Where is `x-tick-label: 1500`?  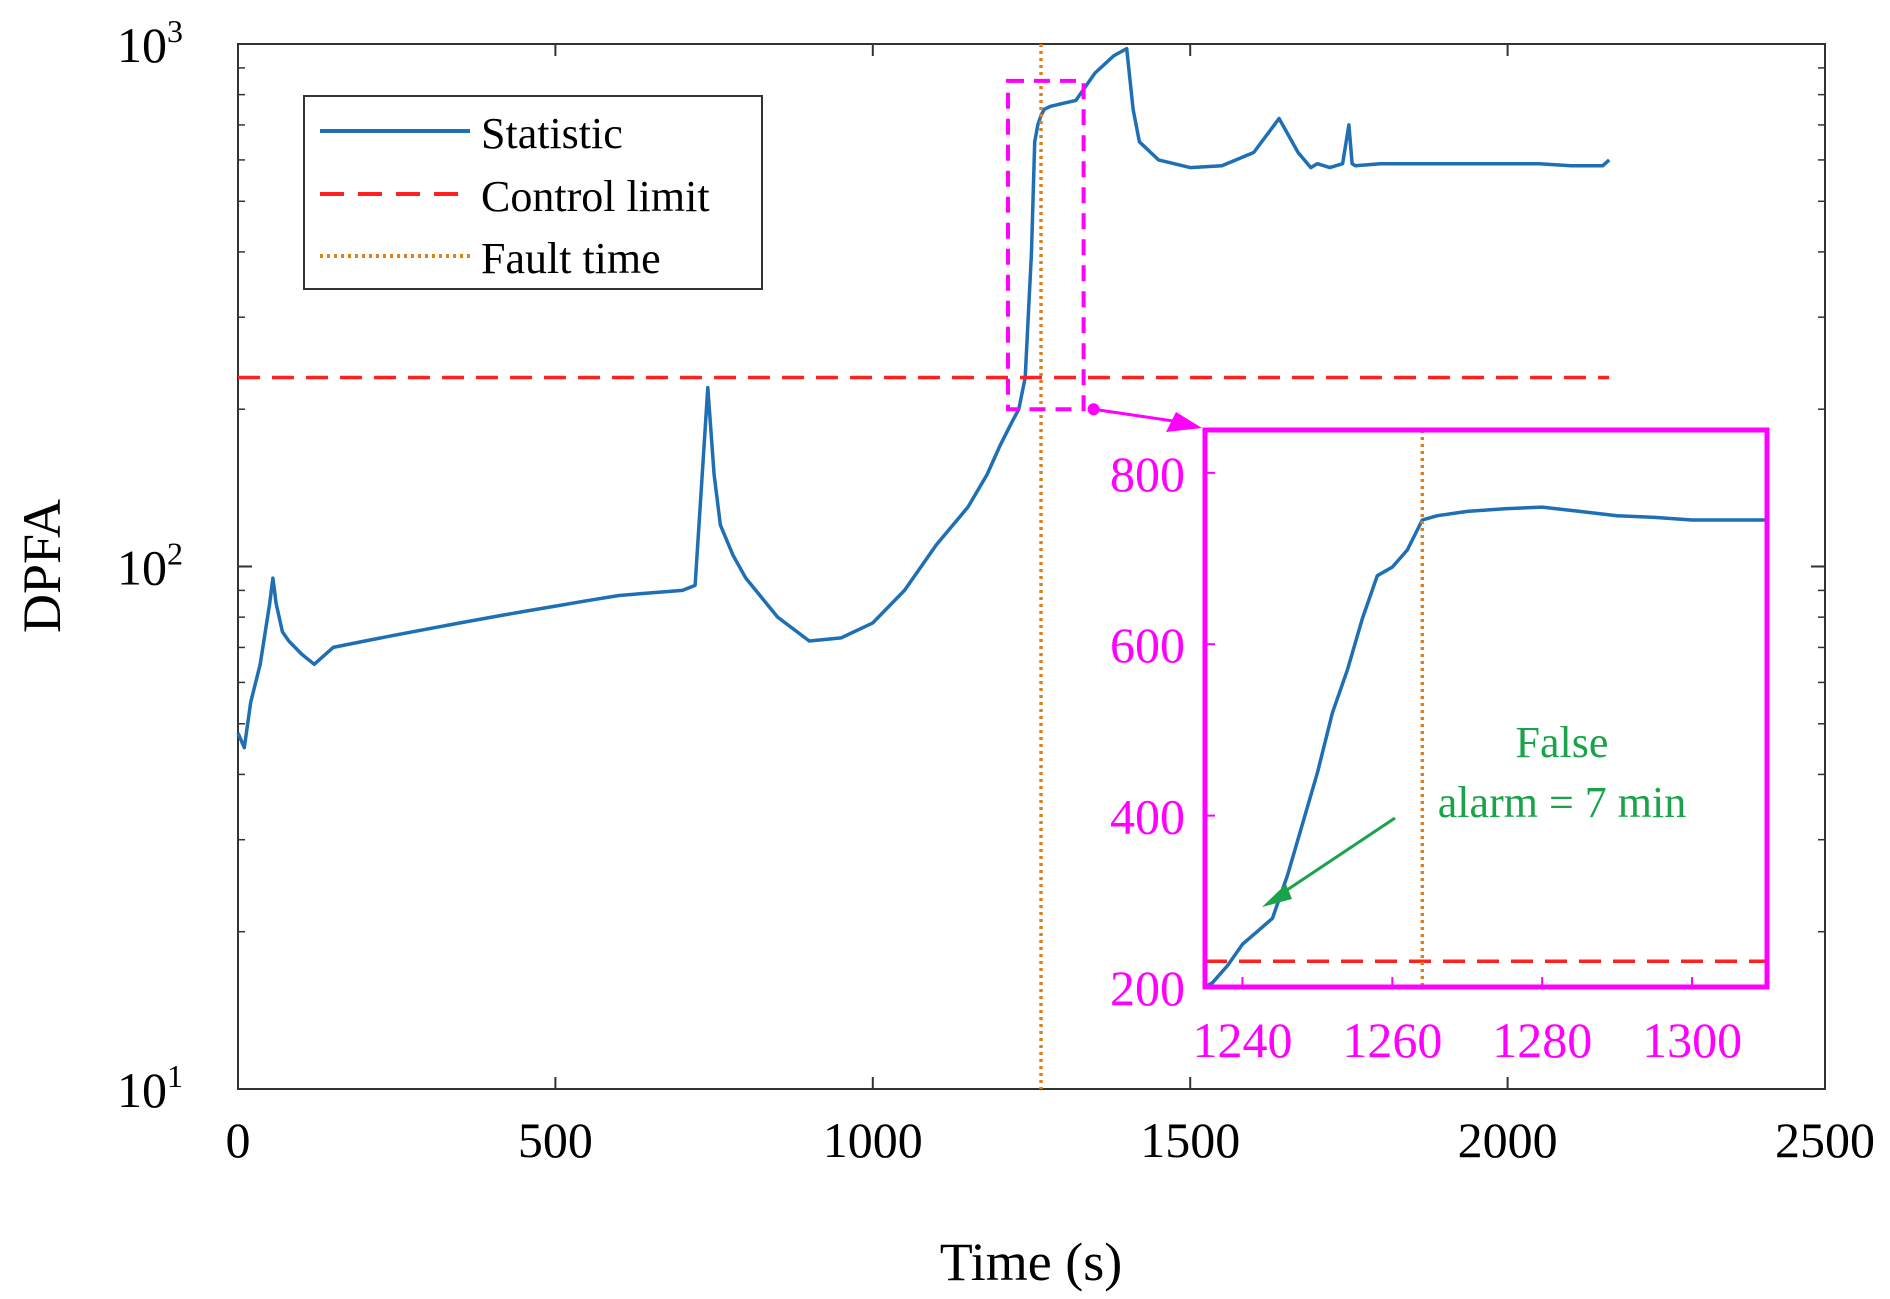
x-tick-label: 1500 is located at coordinates (1190, 1140).